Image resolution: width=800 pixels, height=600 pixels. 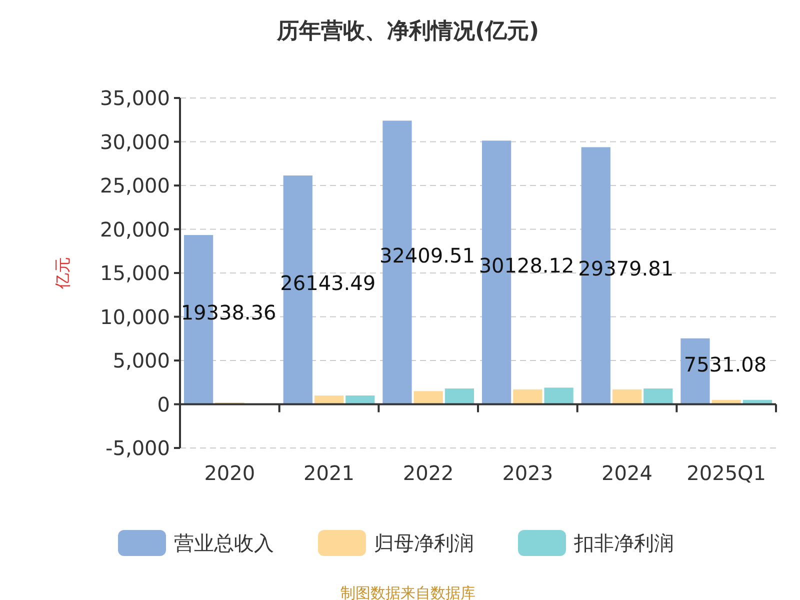 I want to click on x-tick-label: 2021, so click(x=329, y=473).